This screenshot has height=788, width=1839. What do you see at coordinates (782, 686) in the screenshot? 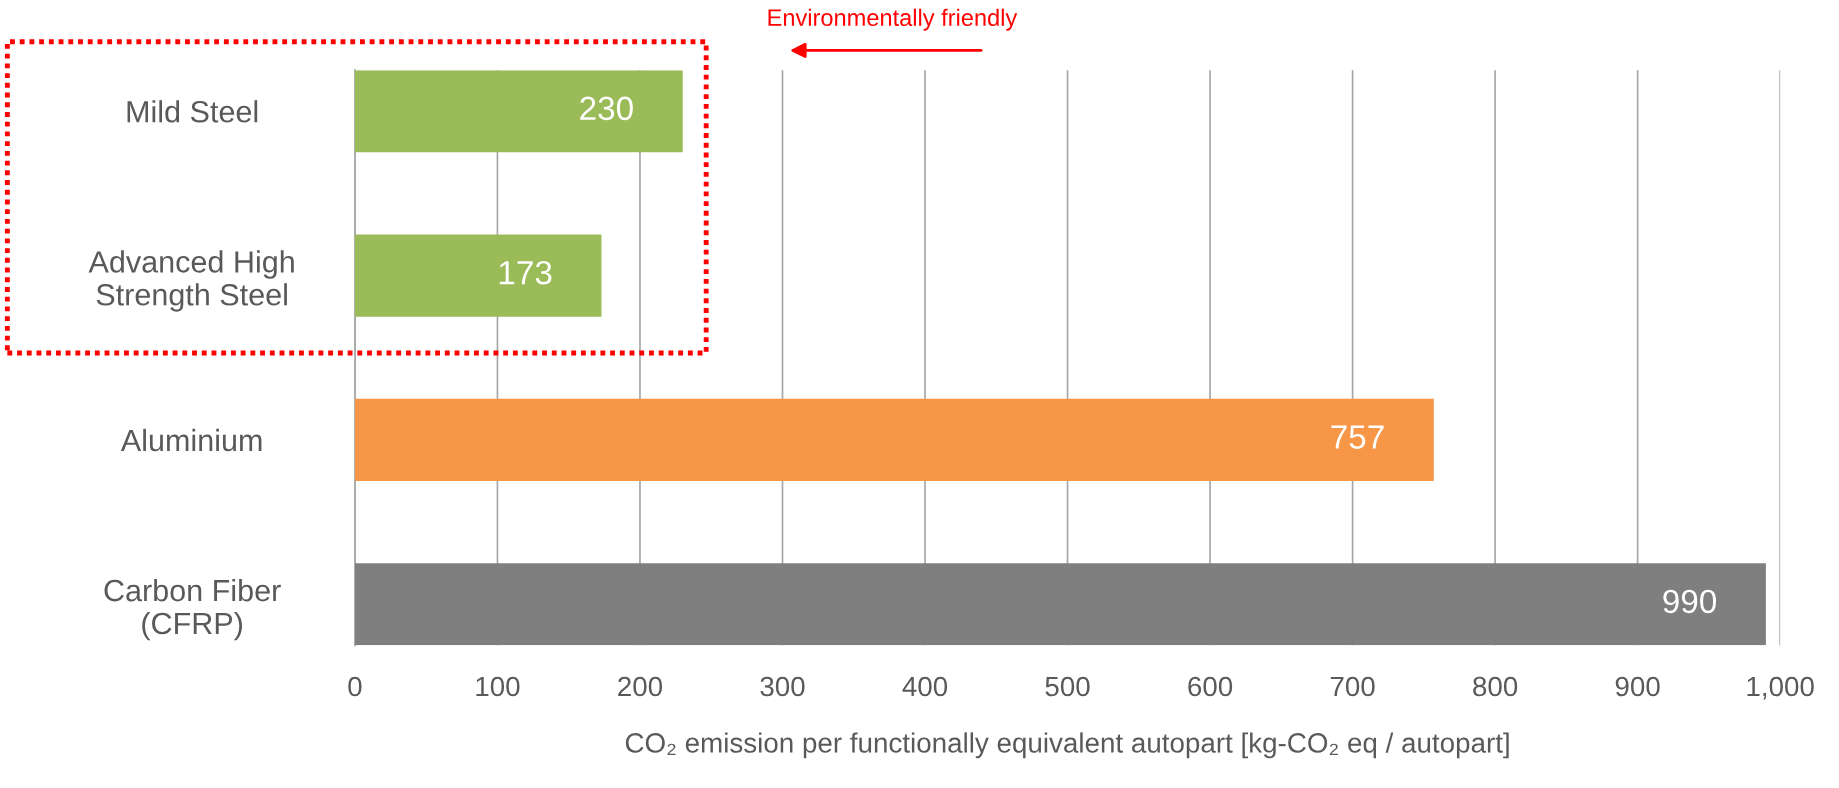
I see `x-tick-label: 300` at bounding box center [782, 686].